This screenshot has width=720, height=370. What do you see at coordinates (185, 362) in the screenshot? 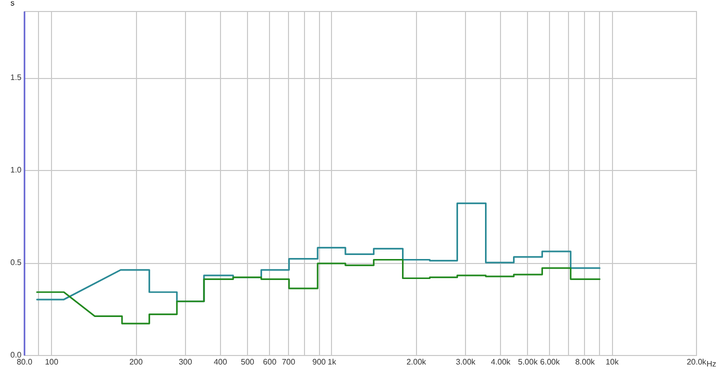
I see `x-tick-label: 300` at bounding box center [185, 362].